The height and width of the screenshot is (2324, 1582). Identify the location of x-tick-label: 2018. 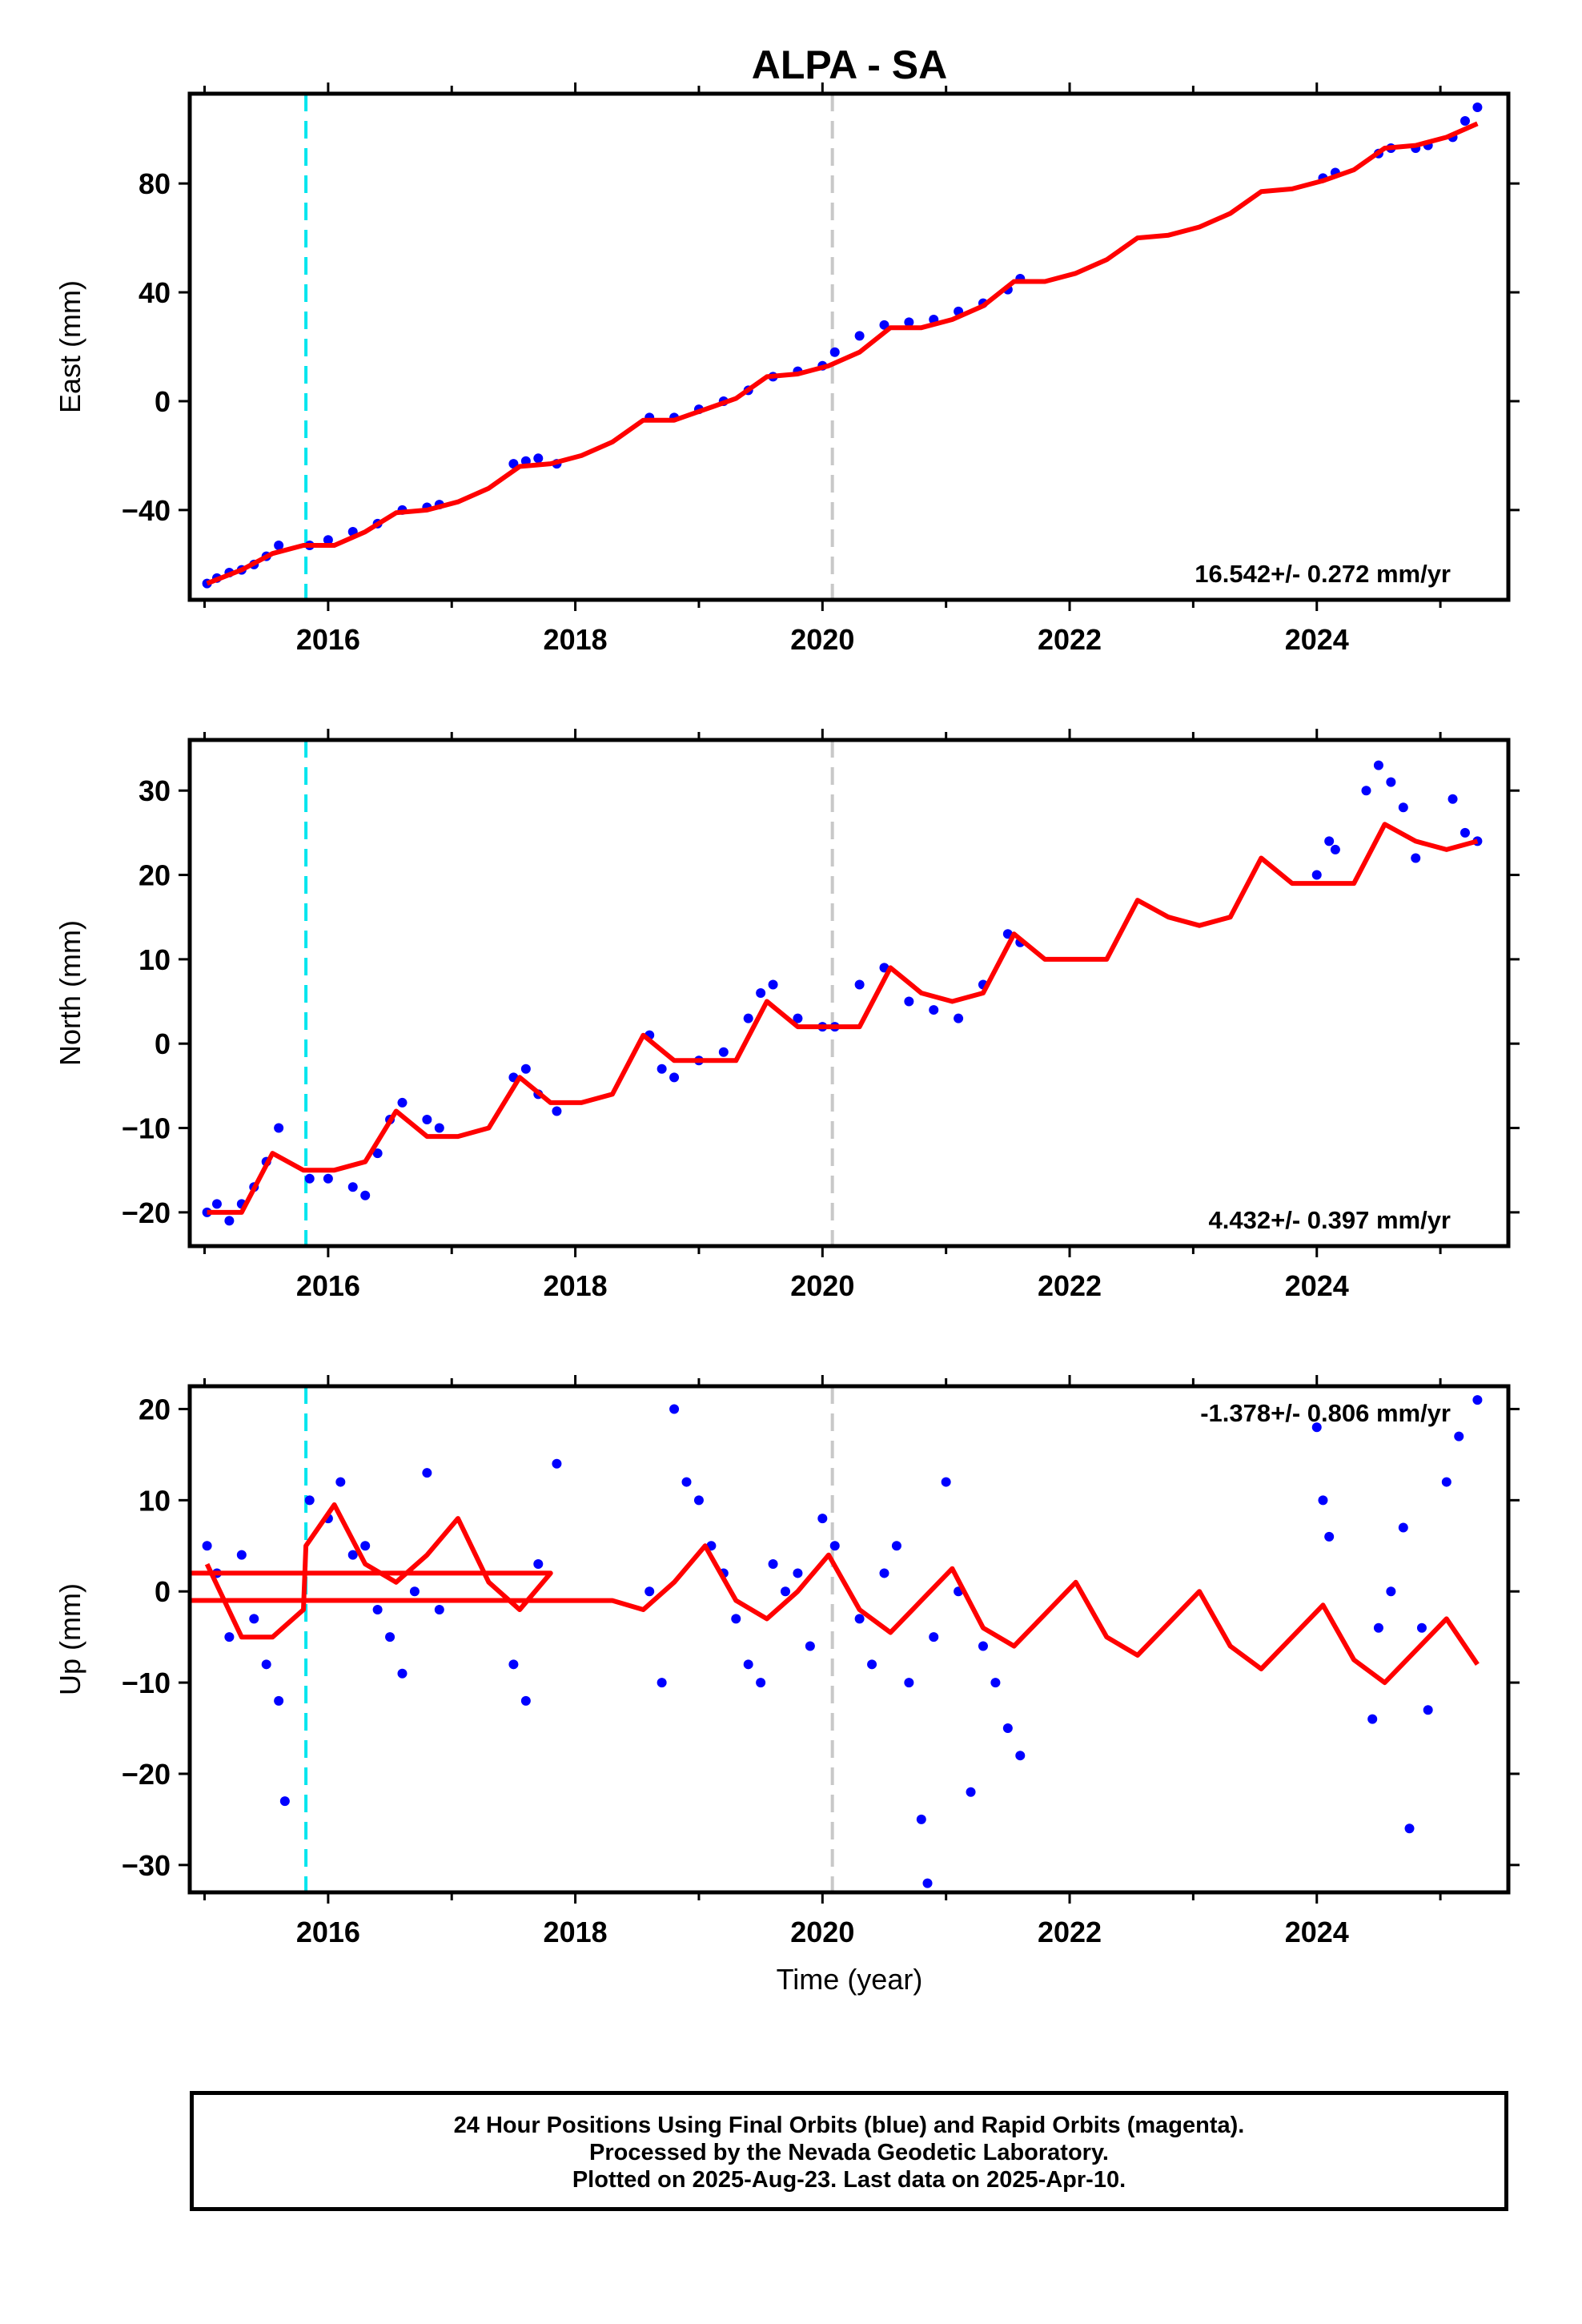
(576, 1932).